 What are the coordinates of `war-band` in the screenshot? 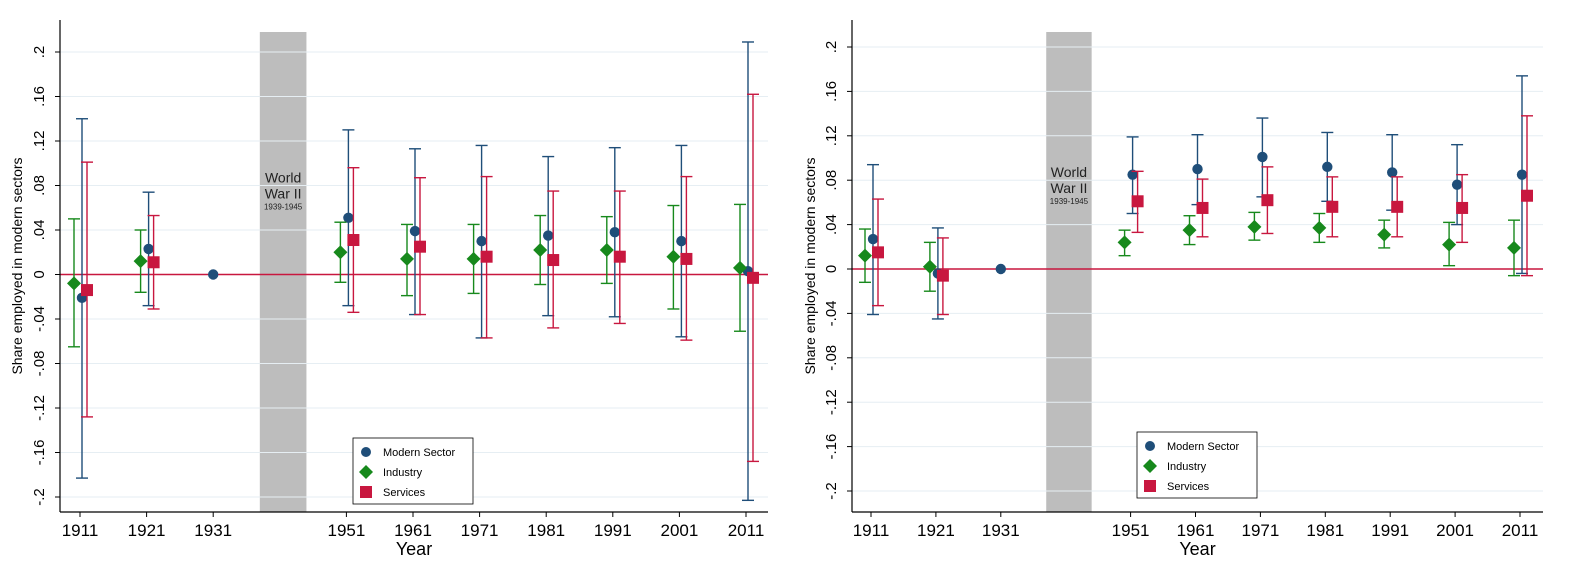 It's located at (1069, 272).